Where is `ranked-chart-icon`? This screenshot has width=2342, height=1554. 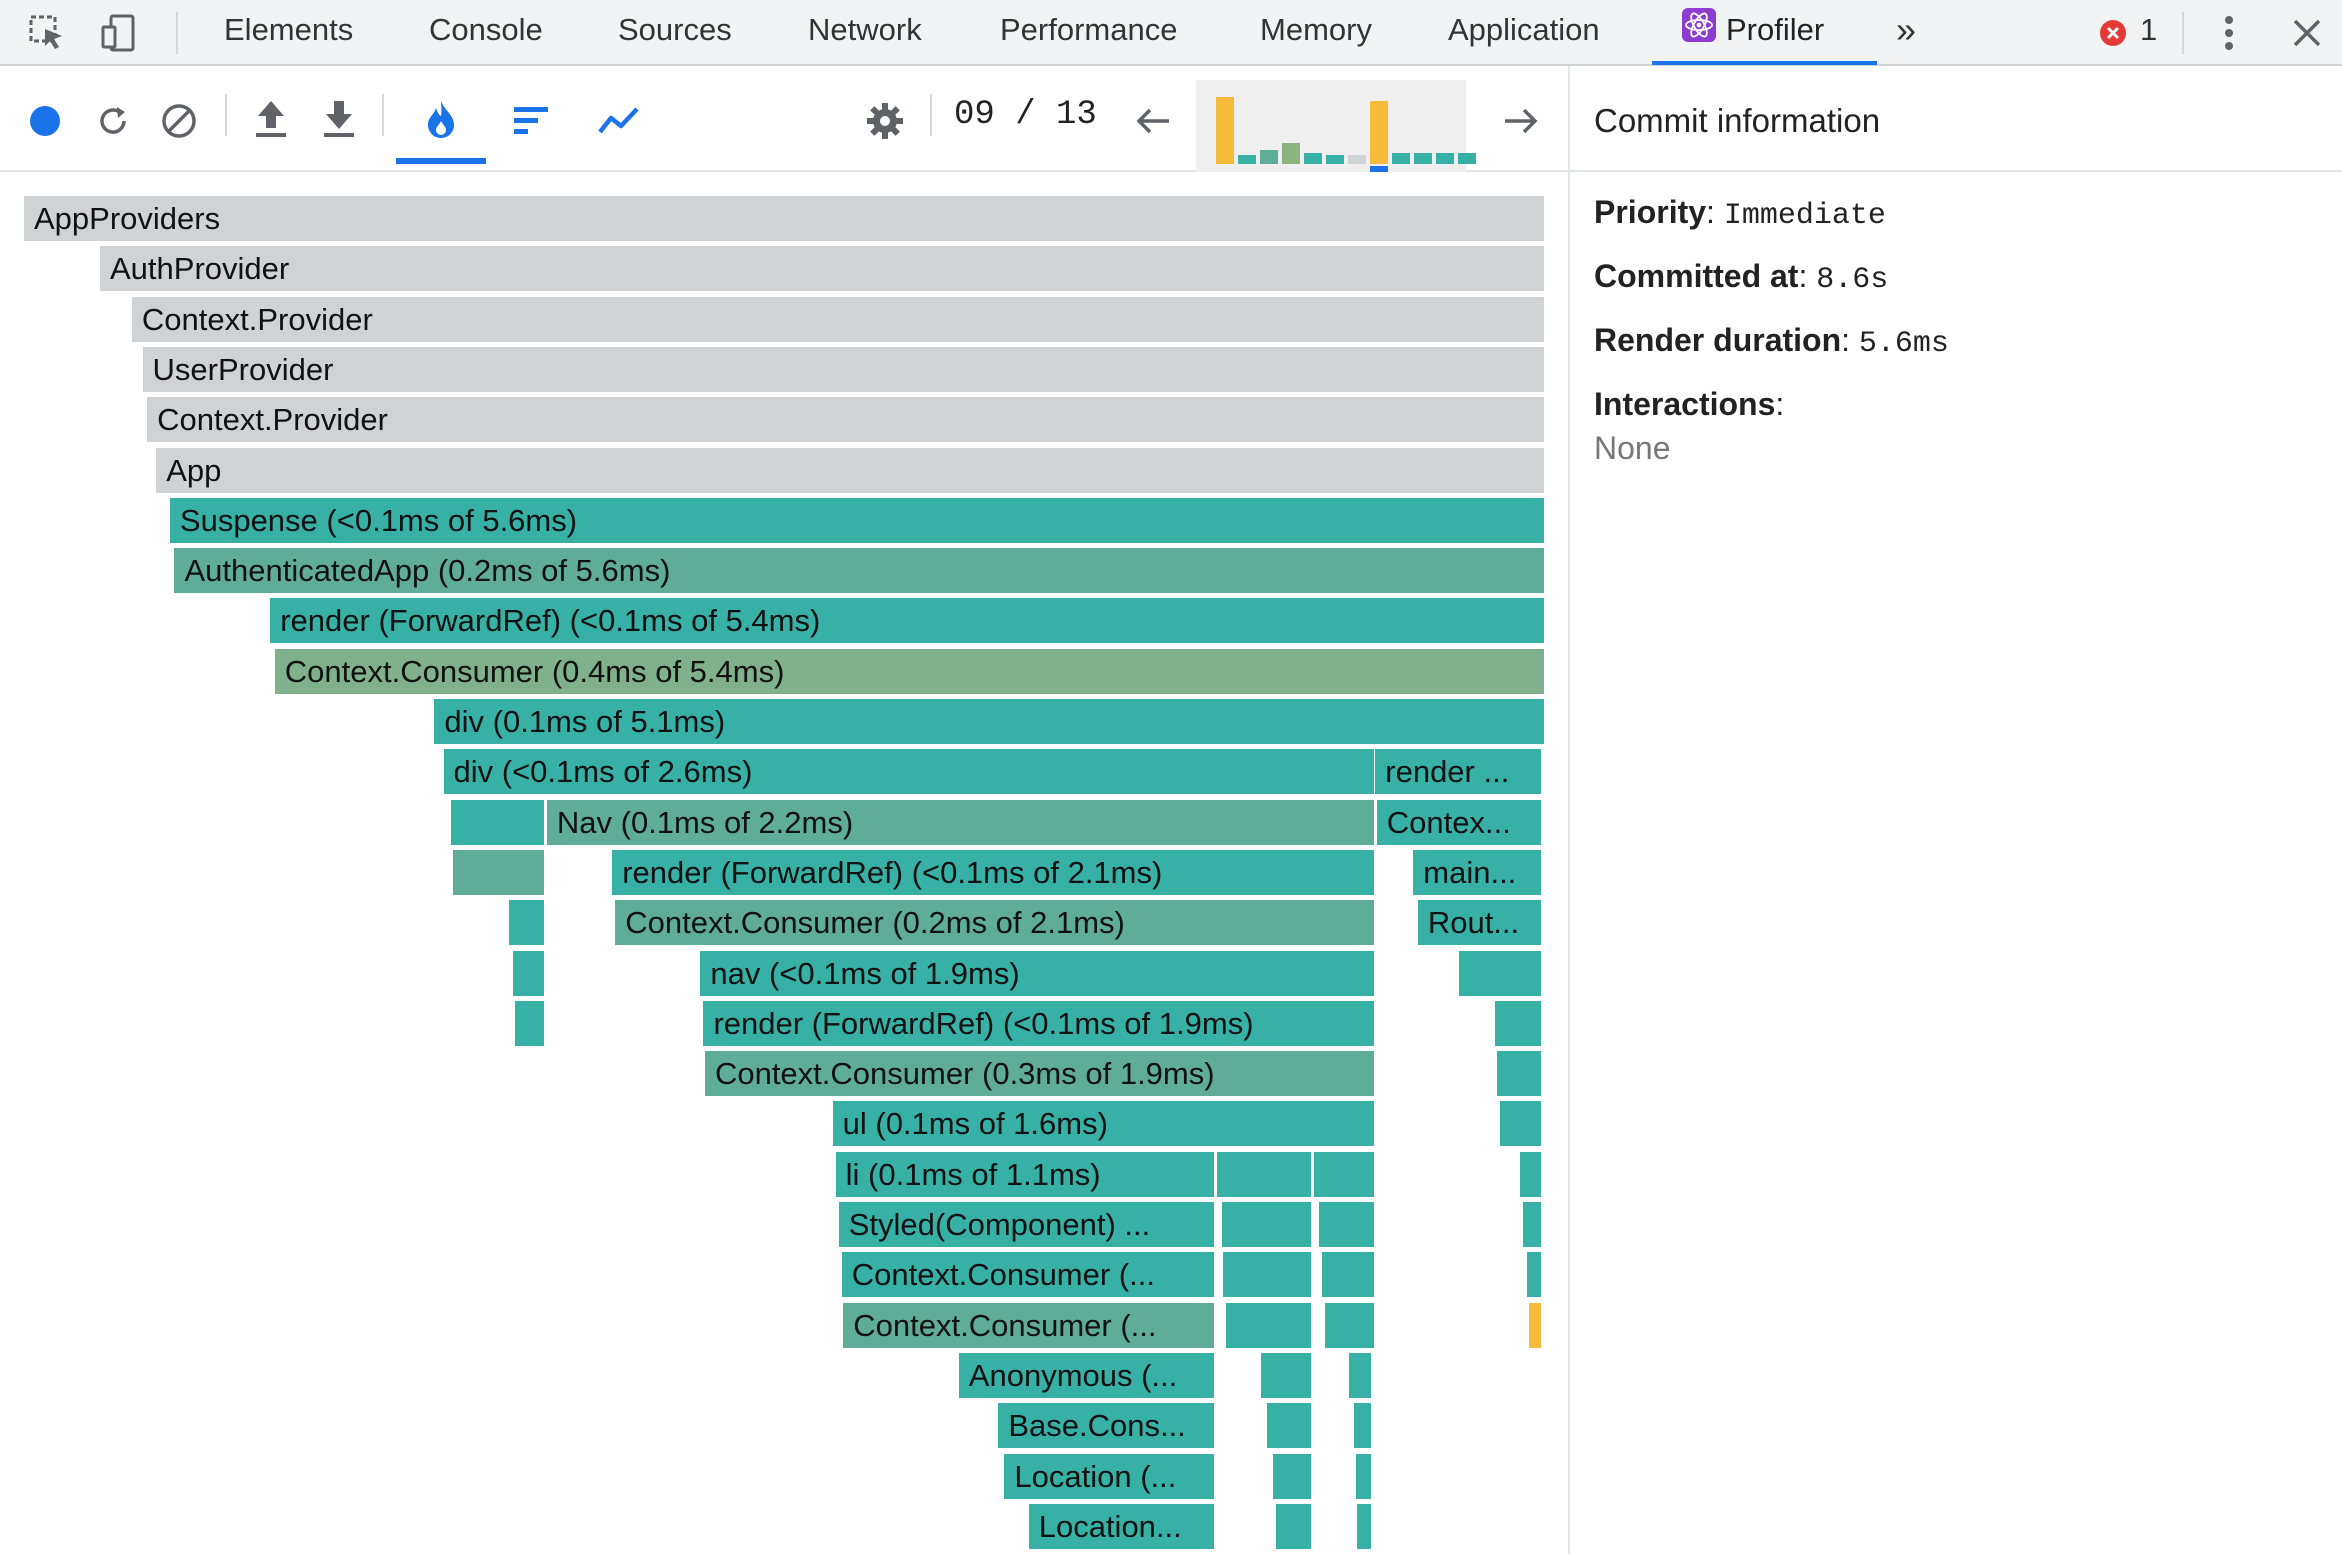 ranked-chart-icon is located at coordinates (531, 121).